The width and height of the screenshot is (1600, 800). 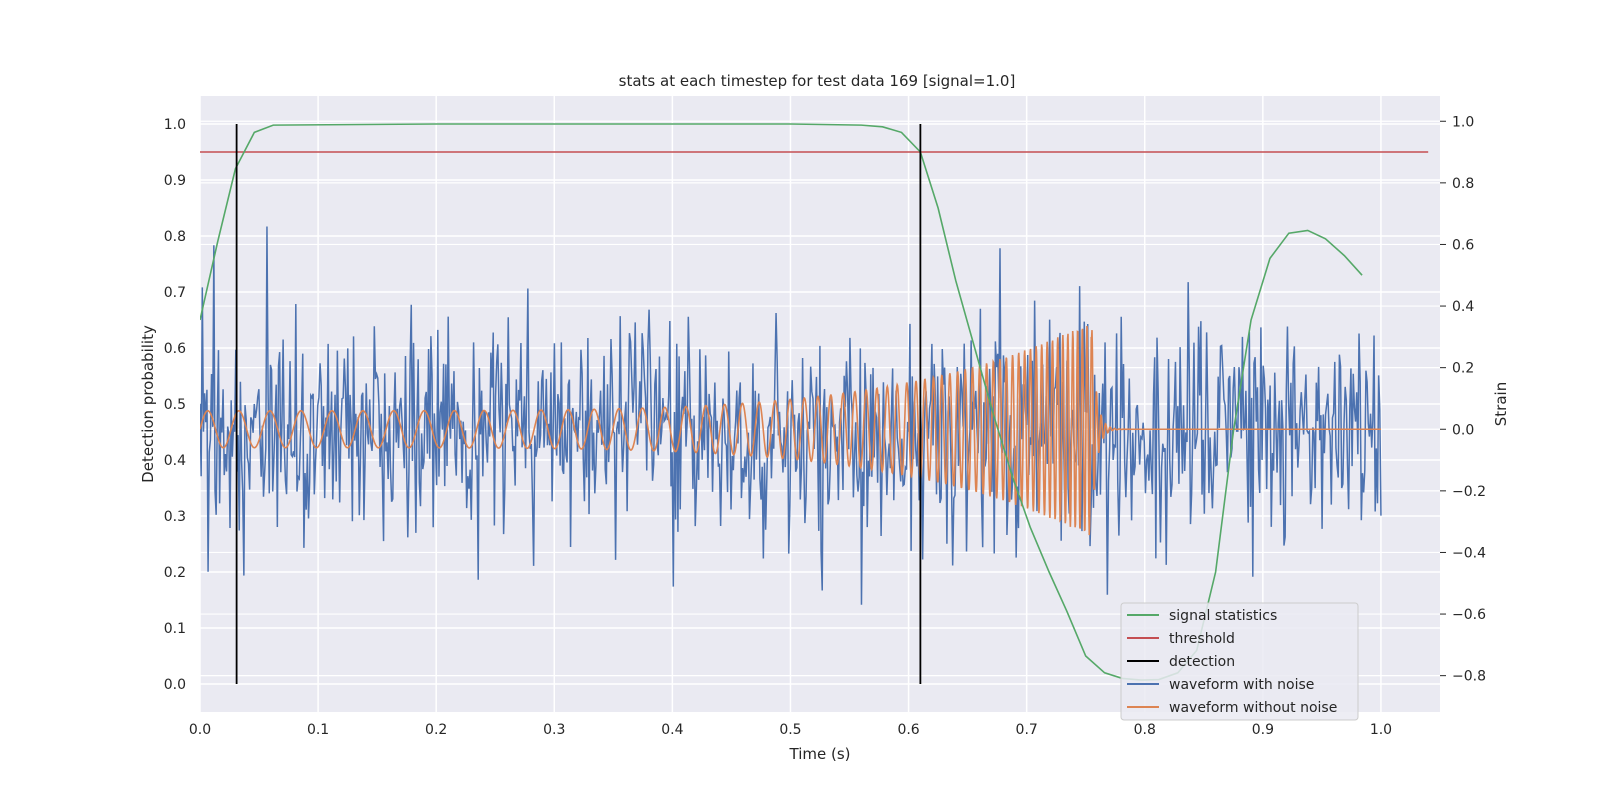 I want to click on x-tick-label-7: 0.7, so click(x=1027, y=730).